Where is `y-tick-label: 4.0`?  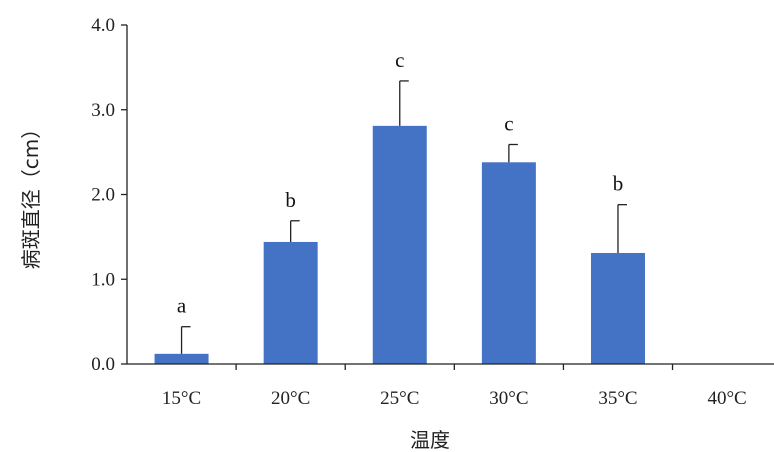 y-tick-label: 4.0 is located at coordinates (103, 25).